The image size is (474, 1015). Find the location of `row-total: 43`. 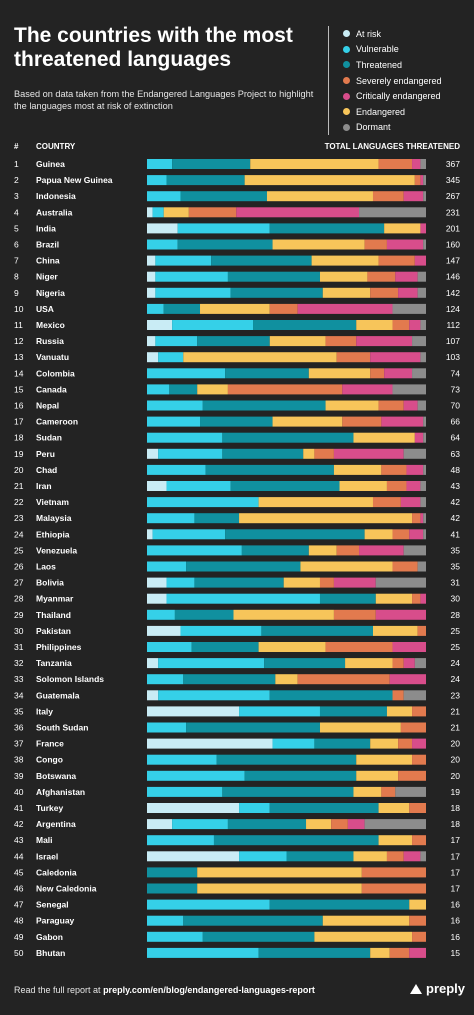

row-total: 43 is located at coordinates (456, 486).